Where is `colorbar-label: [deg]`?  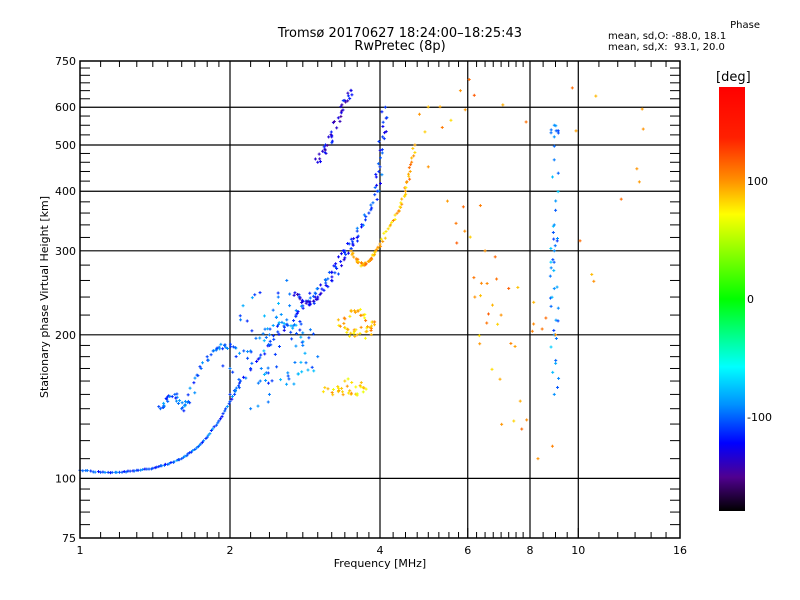
colorbar-label: [deg] is located at coordinates (733, 77).